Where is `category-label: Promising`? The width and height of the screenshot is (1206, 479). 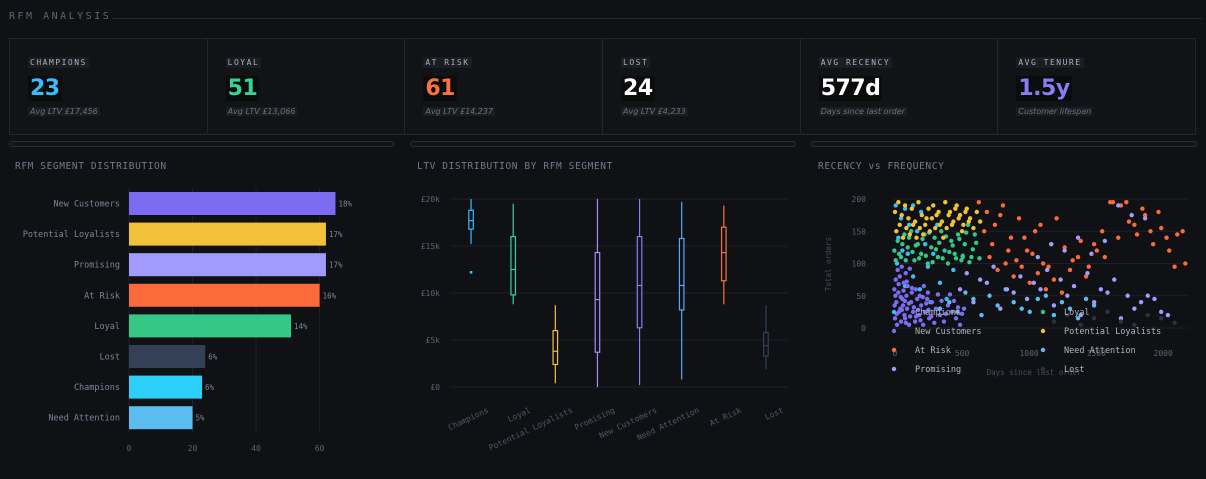 category-label: Promising is located at coordinates (97, 266).